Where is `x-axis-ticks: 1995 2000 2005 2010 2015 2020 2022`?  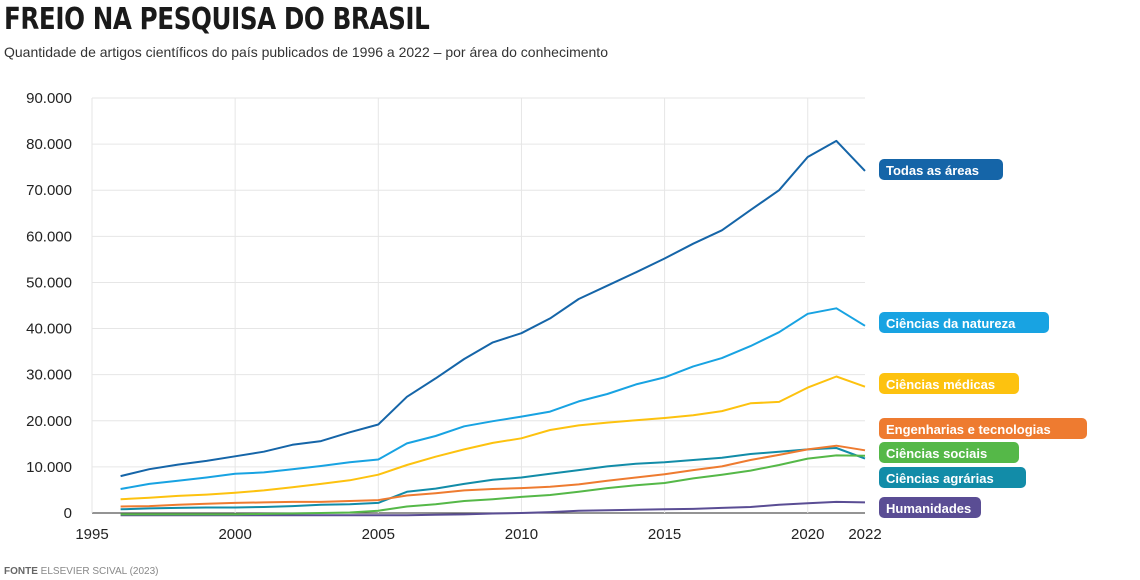 x-axis-ticks: 1995 2000 2005 2010 2015 2020 2022 is located at coordinates (478, 534).